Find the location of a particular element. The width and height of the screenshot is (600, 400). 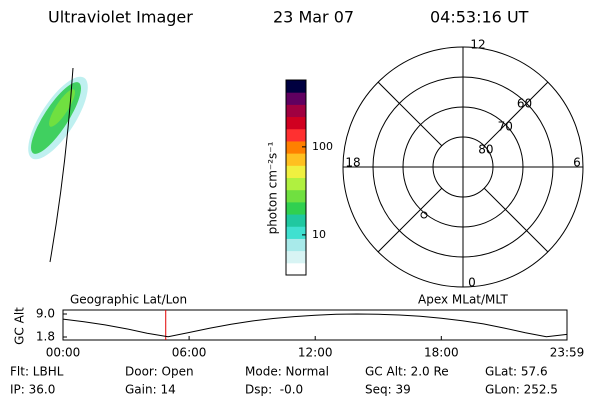

limb is located at coordinates (61, 165).